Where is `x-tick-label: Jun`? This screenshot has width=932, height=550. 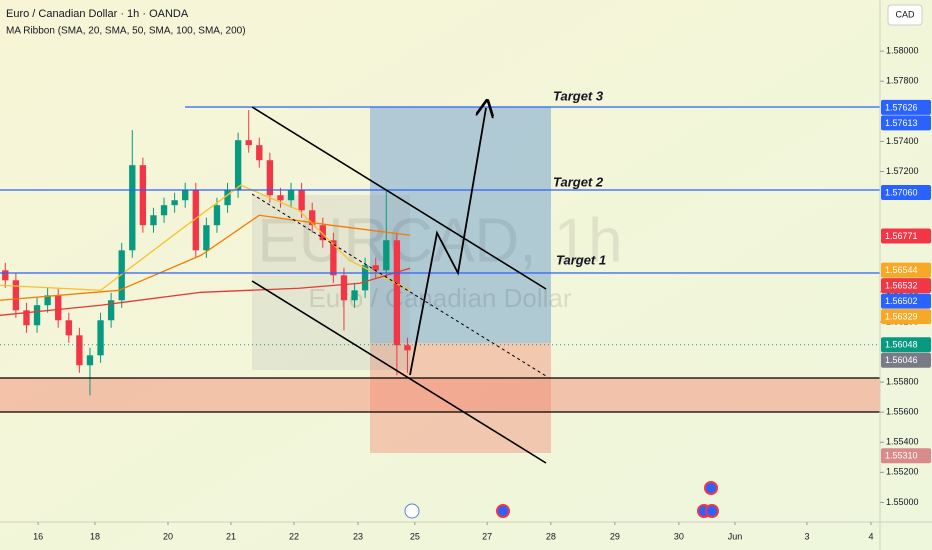 x-tick-label: Jun is located at coordinates (735, 536).